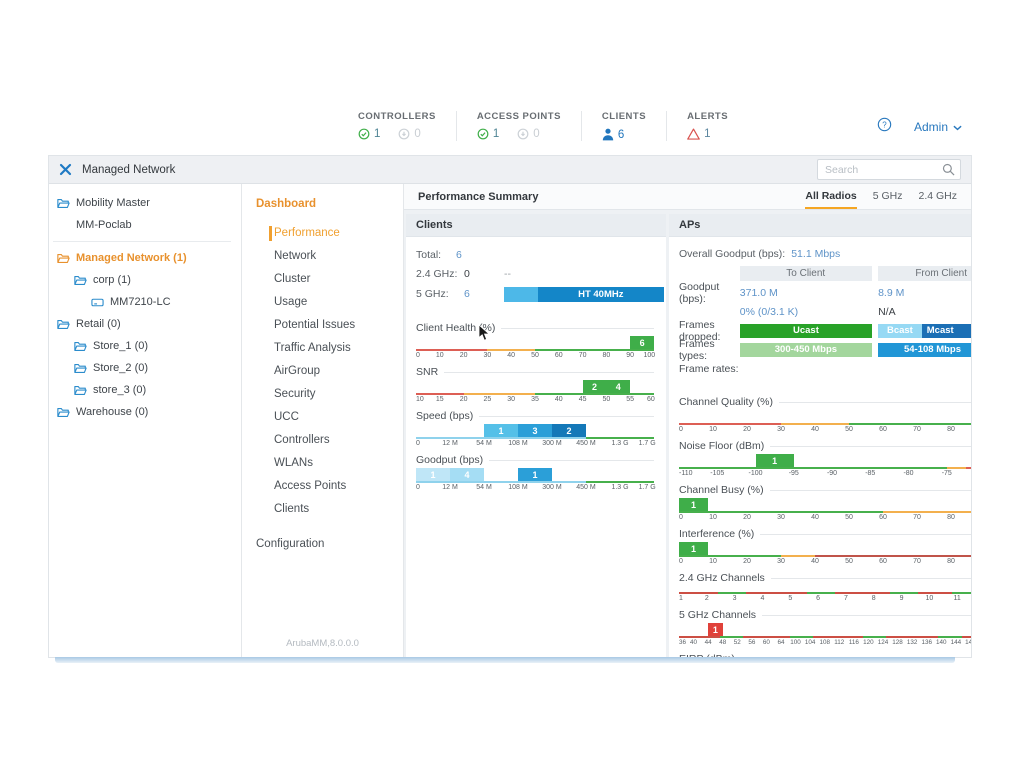 This screenshot has height=768, width=1024. Describe the element at coordinates (536, 225) in the screenshot. I see `clients-panel-header: Clients` at that location.